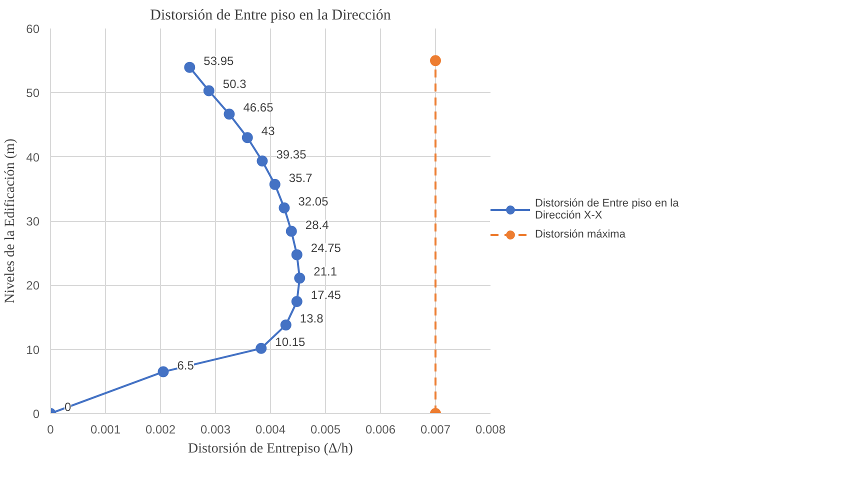 This screenshot has width=846, height=499. I want to click on data-label: 39.35, so click(291, 155).